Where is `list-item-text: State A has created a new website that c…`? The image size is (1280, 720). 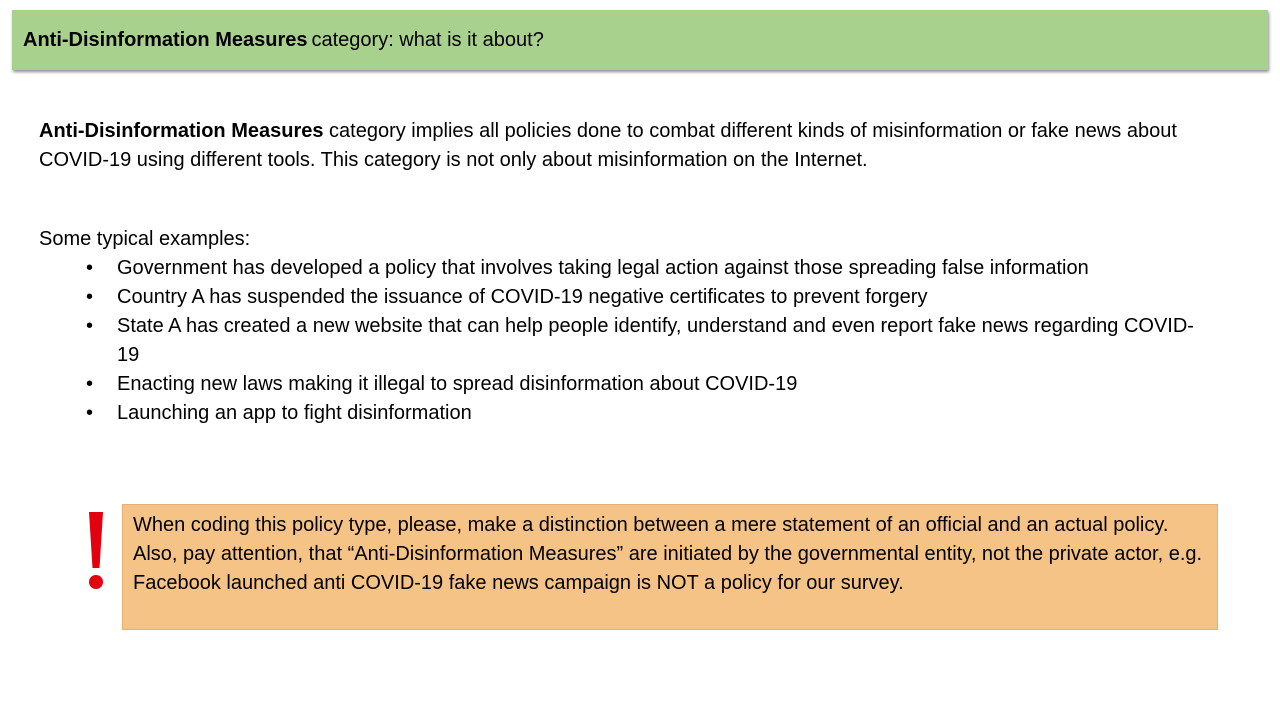 list-item-text: State A has created a new website that c… is located at coordinates (655, 340).